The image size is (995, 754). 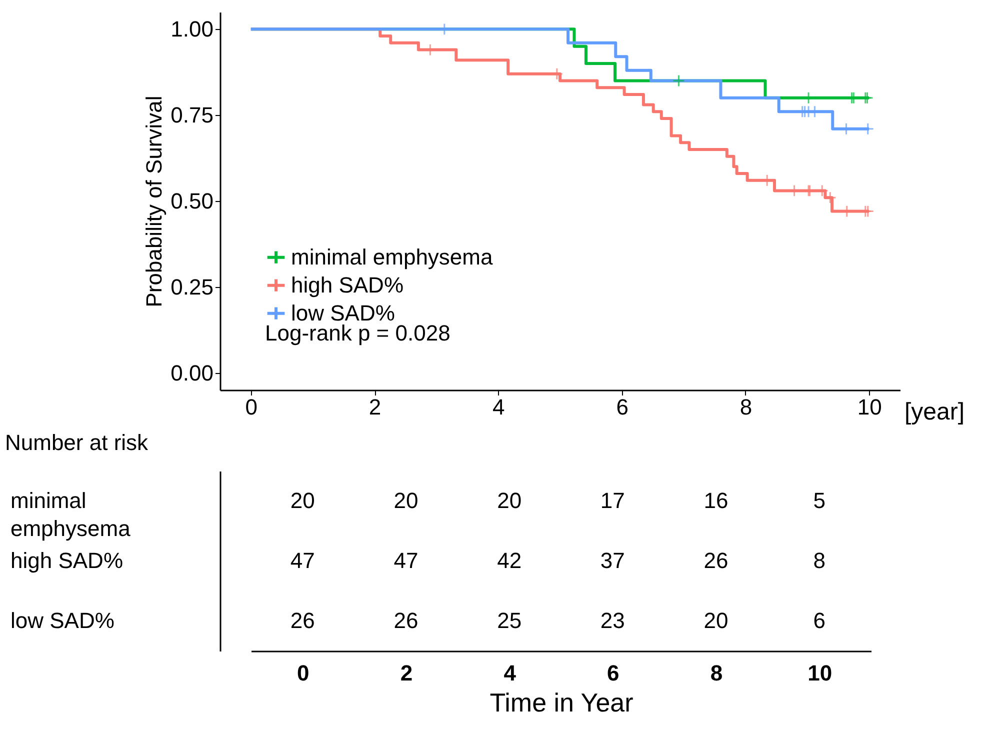 I want to click on data-label: 6, so click(x=819, y=620).